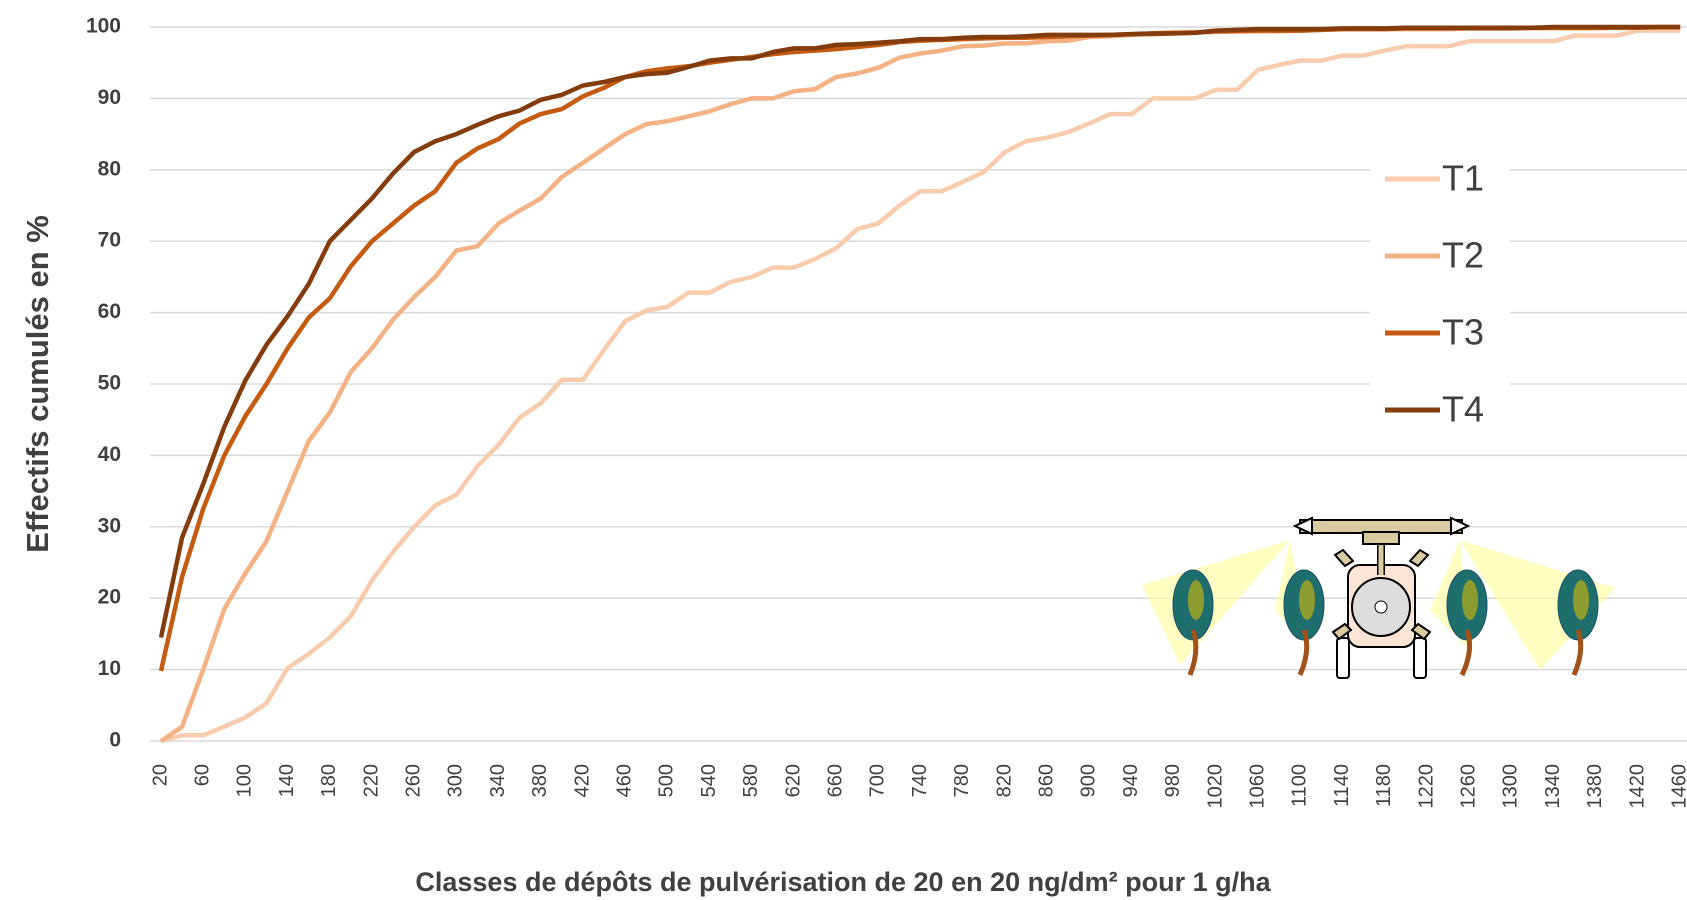  What do you see at coordinates (1378, 597) in the screenshot?
I see `sprayer-illustration` at bounding box center [1378, 597].